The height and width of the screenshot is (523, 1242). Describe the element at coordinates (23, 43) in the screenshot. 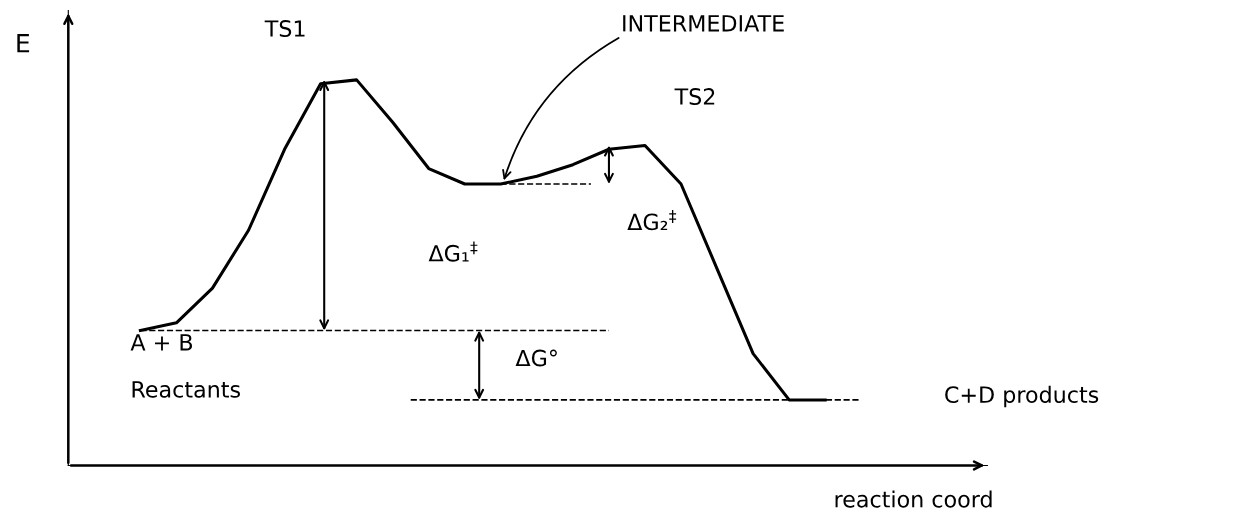

I see `y-axis-title: E` at that location.